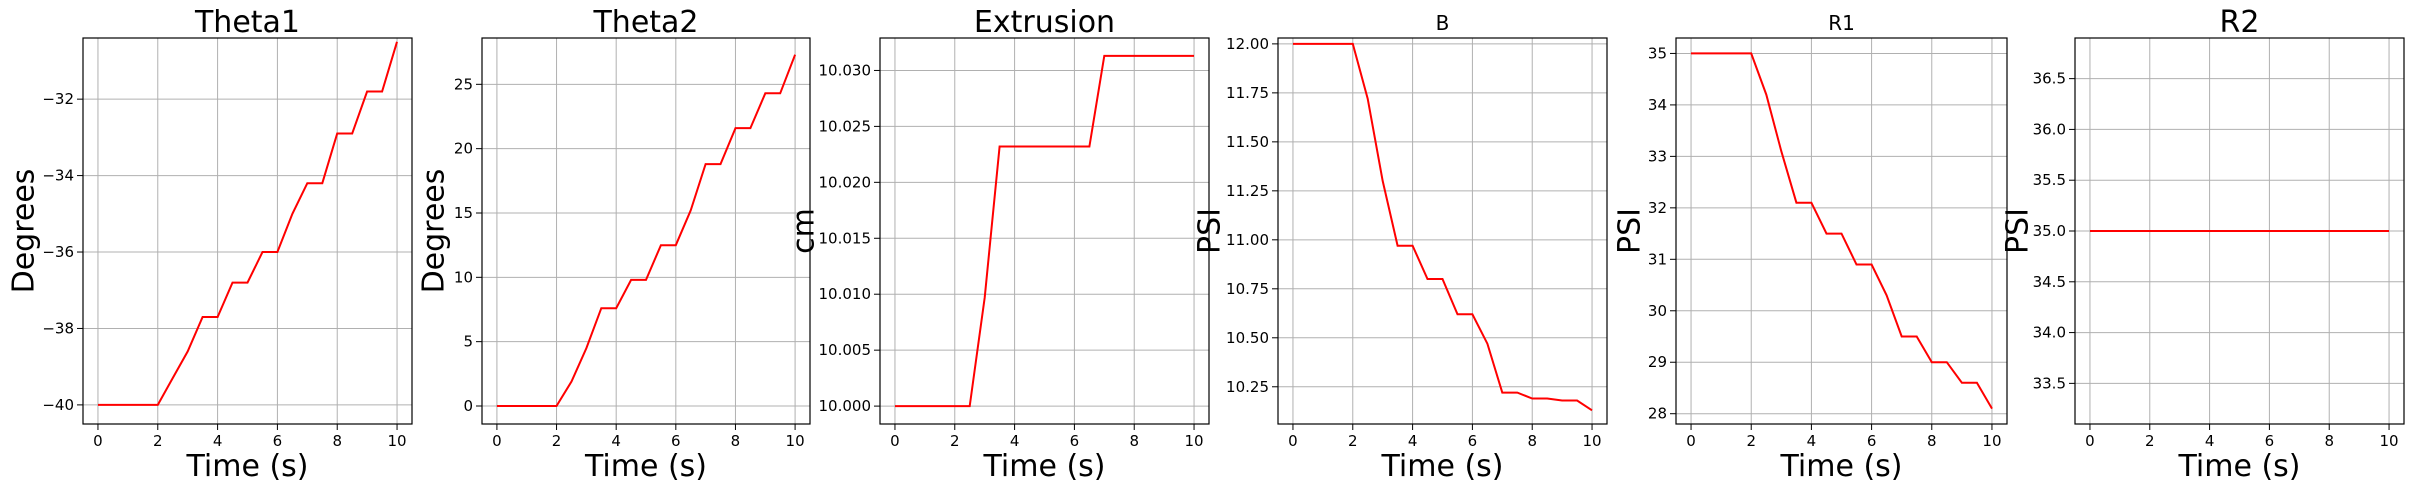 This screenshot has height=492, width=2417. What do you see at coordinates (468, 342) in the screenshot?
I see `y-tick-label: 5` at bounding box center [468, 342].